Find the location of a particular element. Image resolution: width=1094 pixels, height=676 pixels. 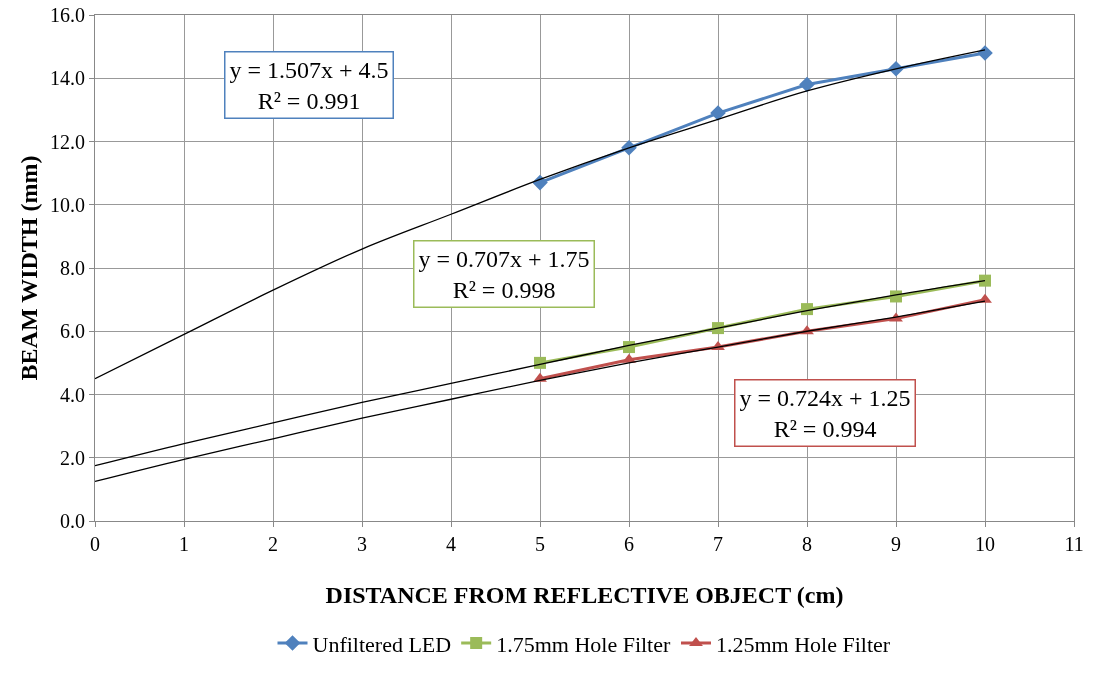

legend-label: 1.25mm Hole Filter is located at coordinates (803, 644).